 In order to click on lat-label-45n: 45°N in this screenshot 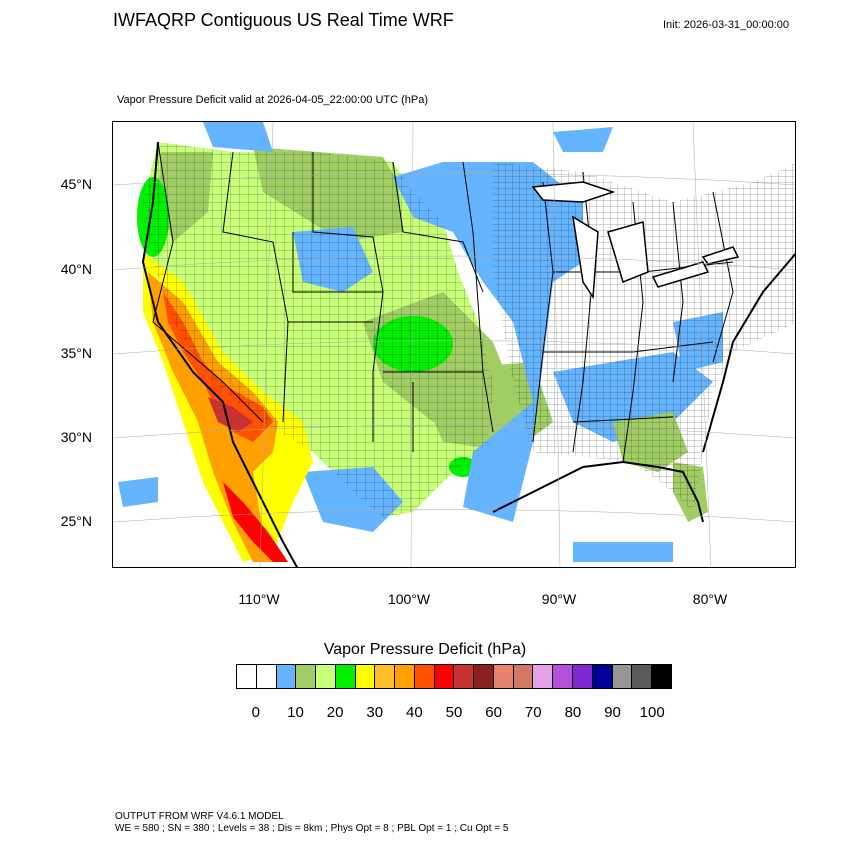, I will do `click(76, 184)`.